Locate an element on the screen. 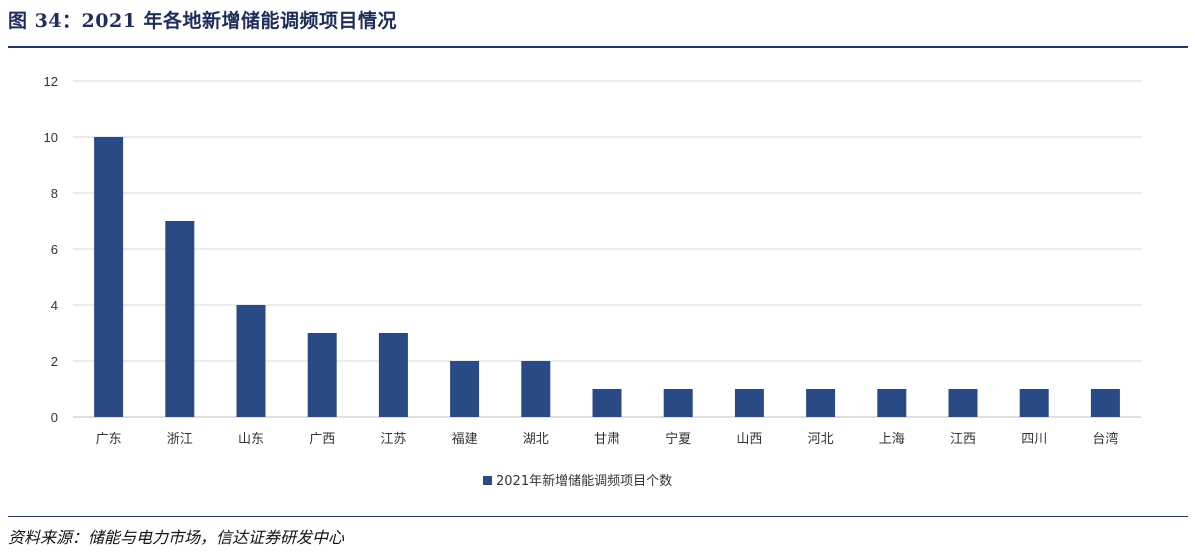 This screenshot has width=1195, height=553. x-tick-label: 上海 is located at coordinates (892, 439).